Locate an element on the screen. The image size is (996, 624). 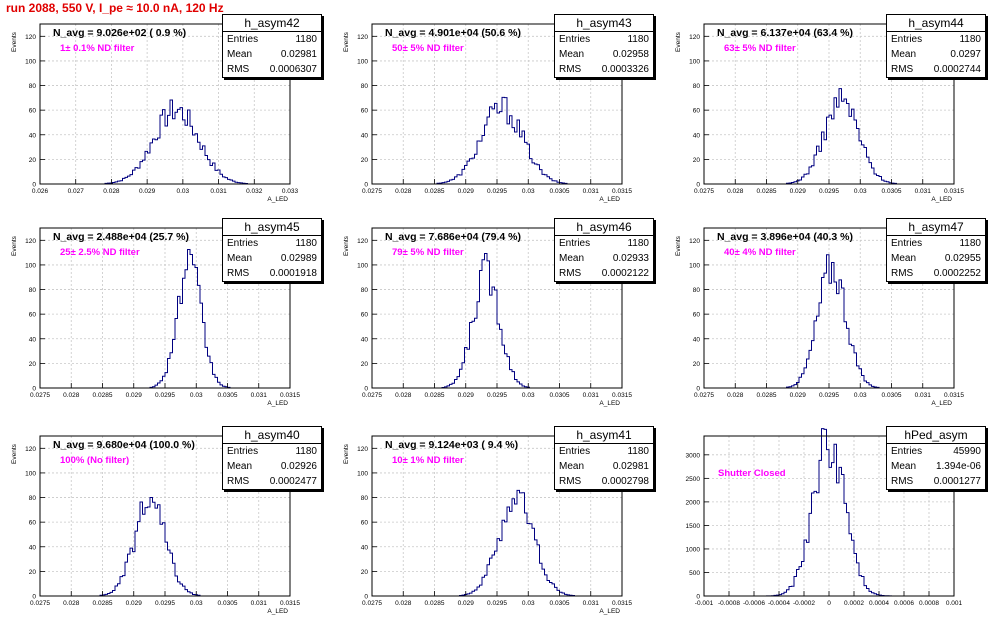
filter-annotation: 50± 5% ND filter is located at coordinates (428, 48).